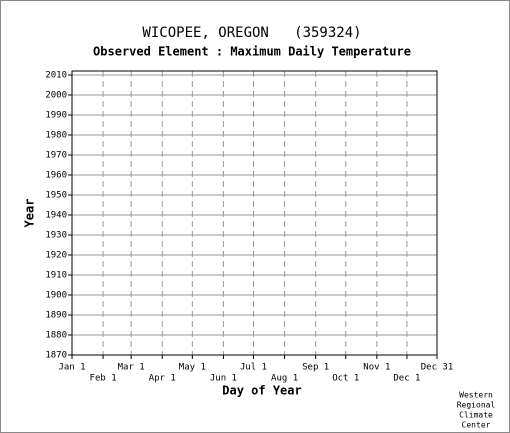 Image resolution: width=510 pixels, height=433 pixels. I want to click on y-tick-label: 1880, so click(56, 336).